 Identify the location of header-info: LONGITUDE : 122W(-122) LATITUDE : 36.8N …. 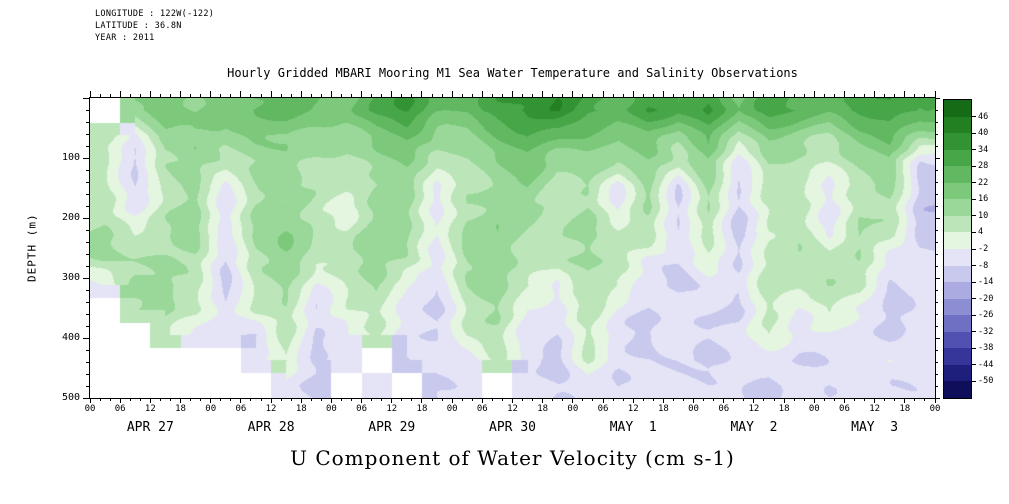
(154, 26).